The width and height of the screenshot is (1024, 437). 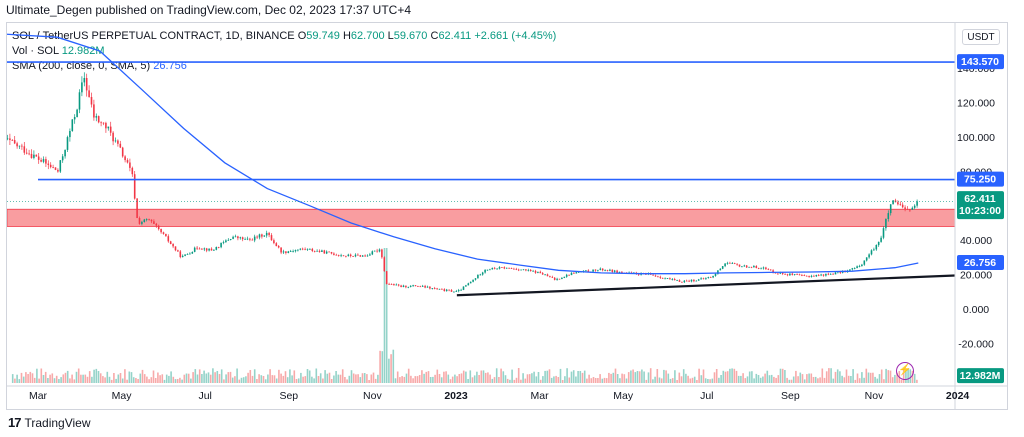 I want to click on y-tick-label: 100.000, so click(x=976, y=138).